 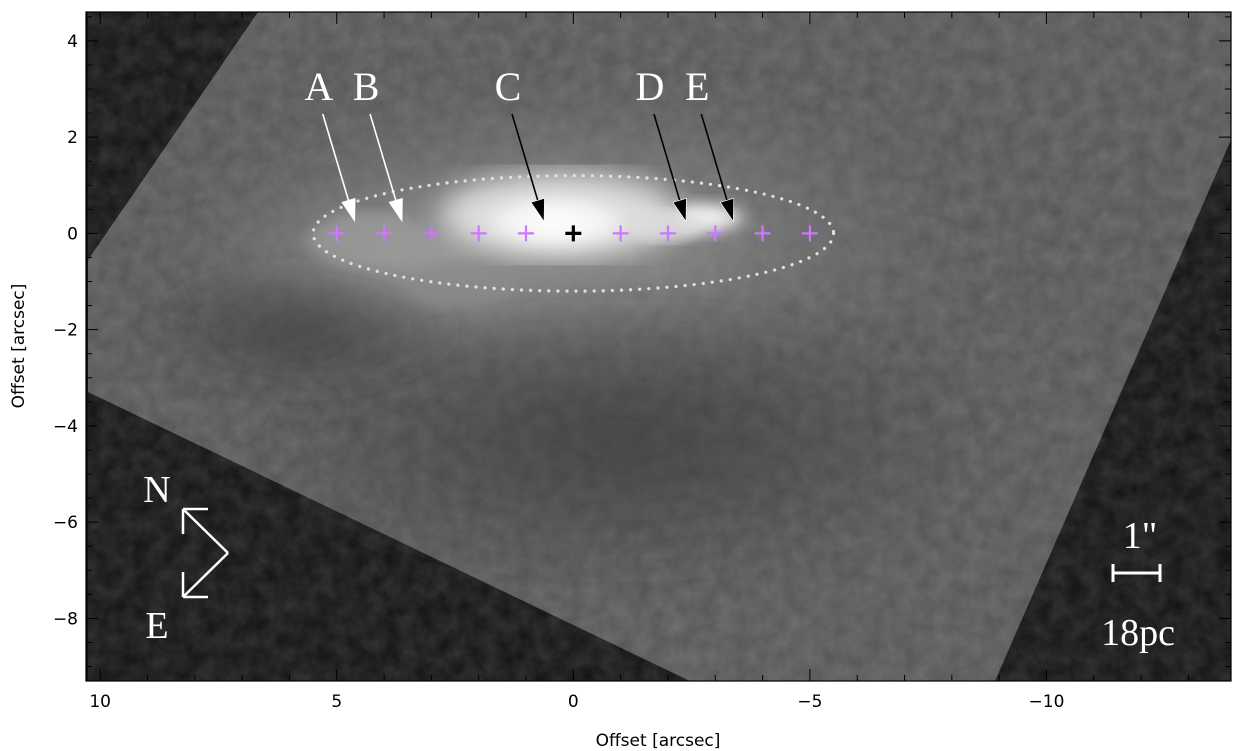 I want to click on y-tick-label: 4, so click(x=72, y=42).